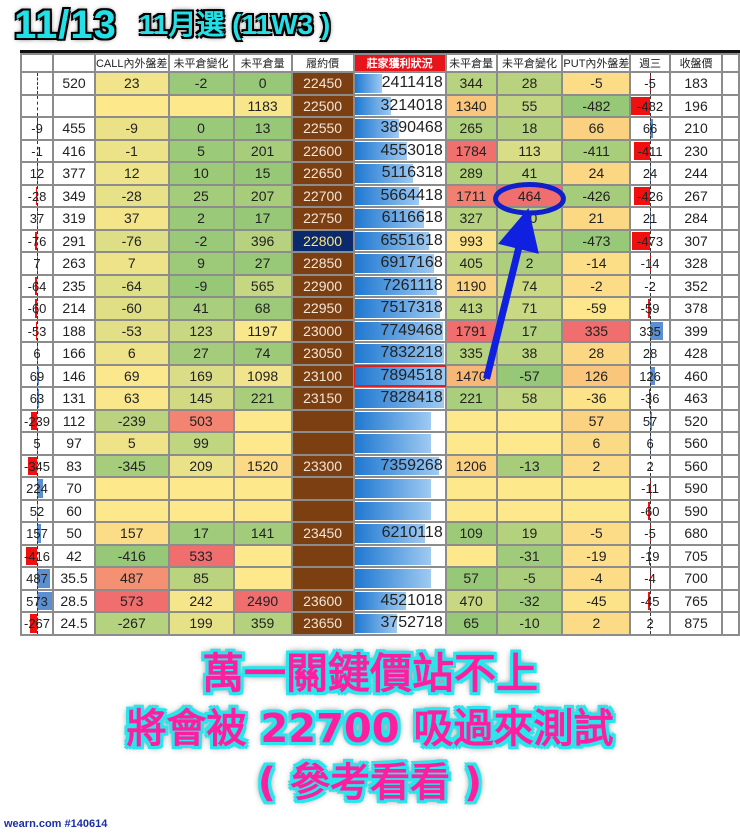 Image resolution: width=740 pixels, height=836 pixels. Describe the element at coordinates (74, 443) in the screenshot. I see `table-cell: 97` at that location.